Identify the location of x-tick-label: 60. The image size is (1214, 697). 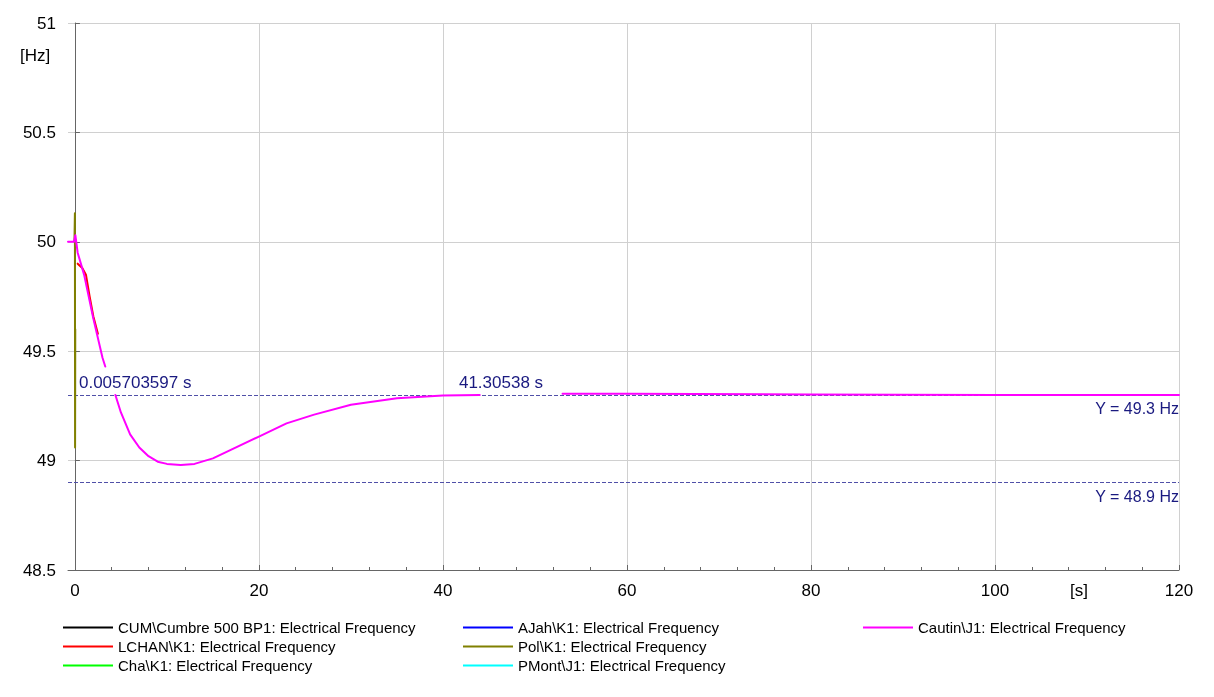
(627, 590).